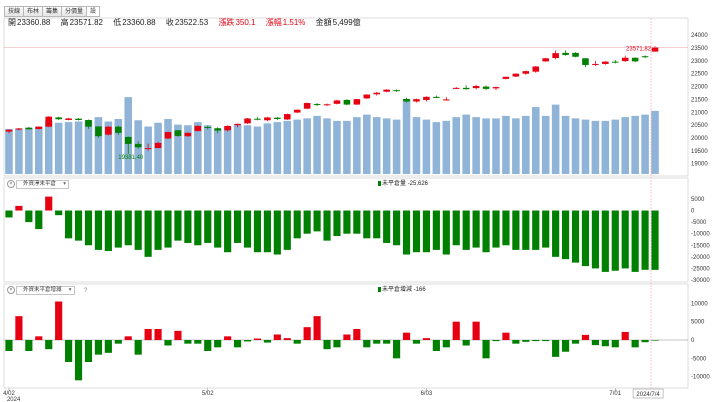 This screenshot has width=720, height=402. What do you see at coordinates (699, 223) in the screenshot?
I see `panel2-ytick-label: -5000` at bounding box center [699, 223].